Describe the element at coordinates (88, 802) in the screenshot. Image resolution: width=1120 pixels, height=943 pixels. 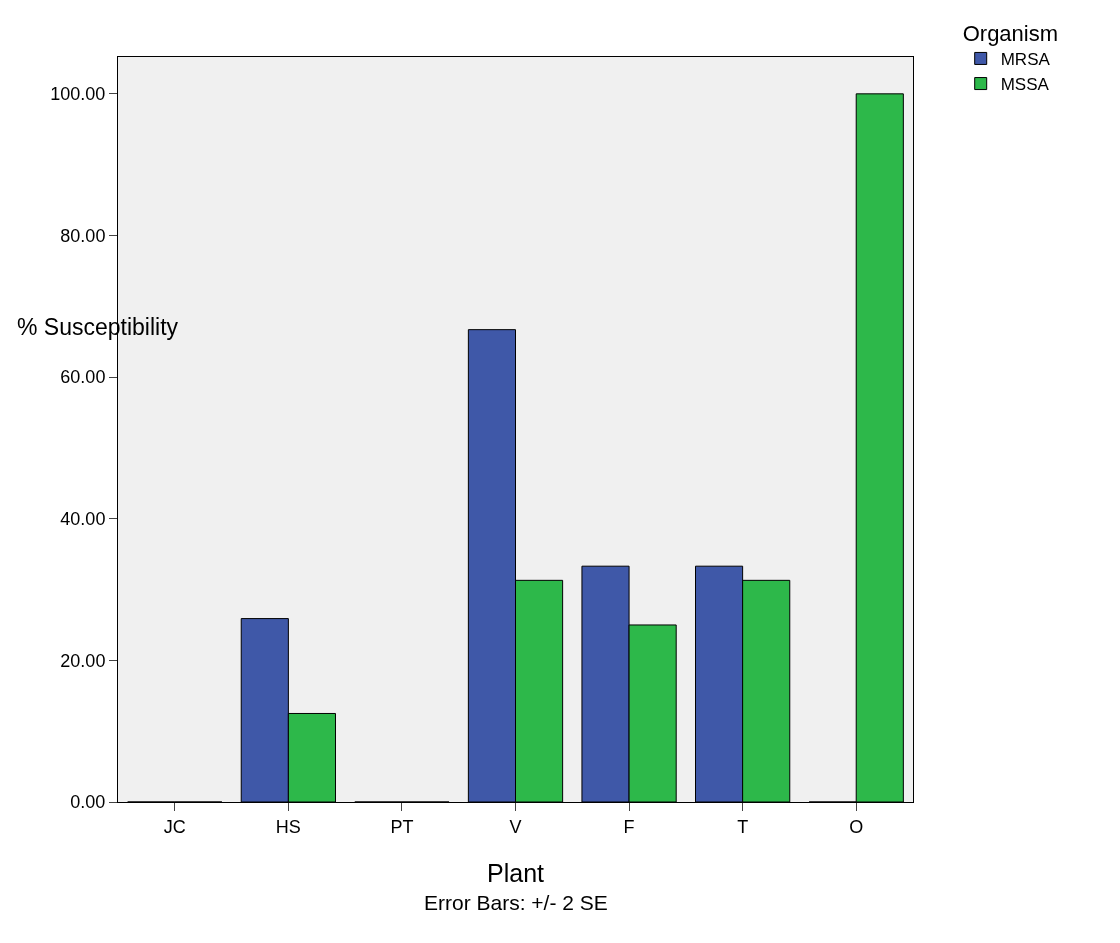
I see `y-tick-label: 0.00` at that location.